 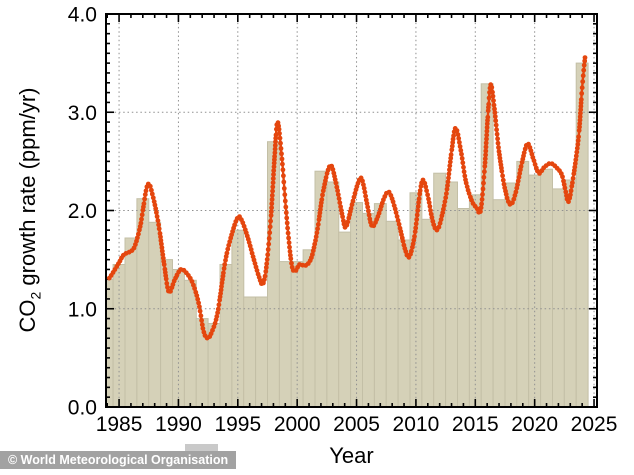 What do you see at coordinates (392, 314) in the screenshot?
I see `bar-2008` at bounding box center [392, 314].